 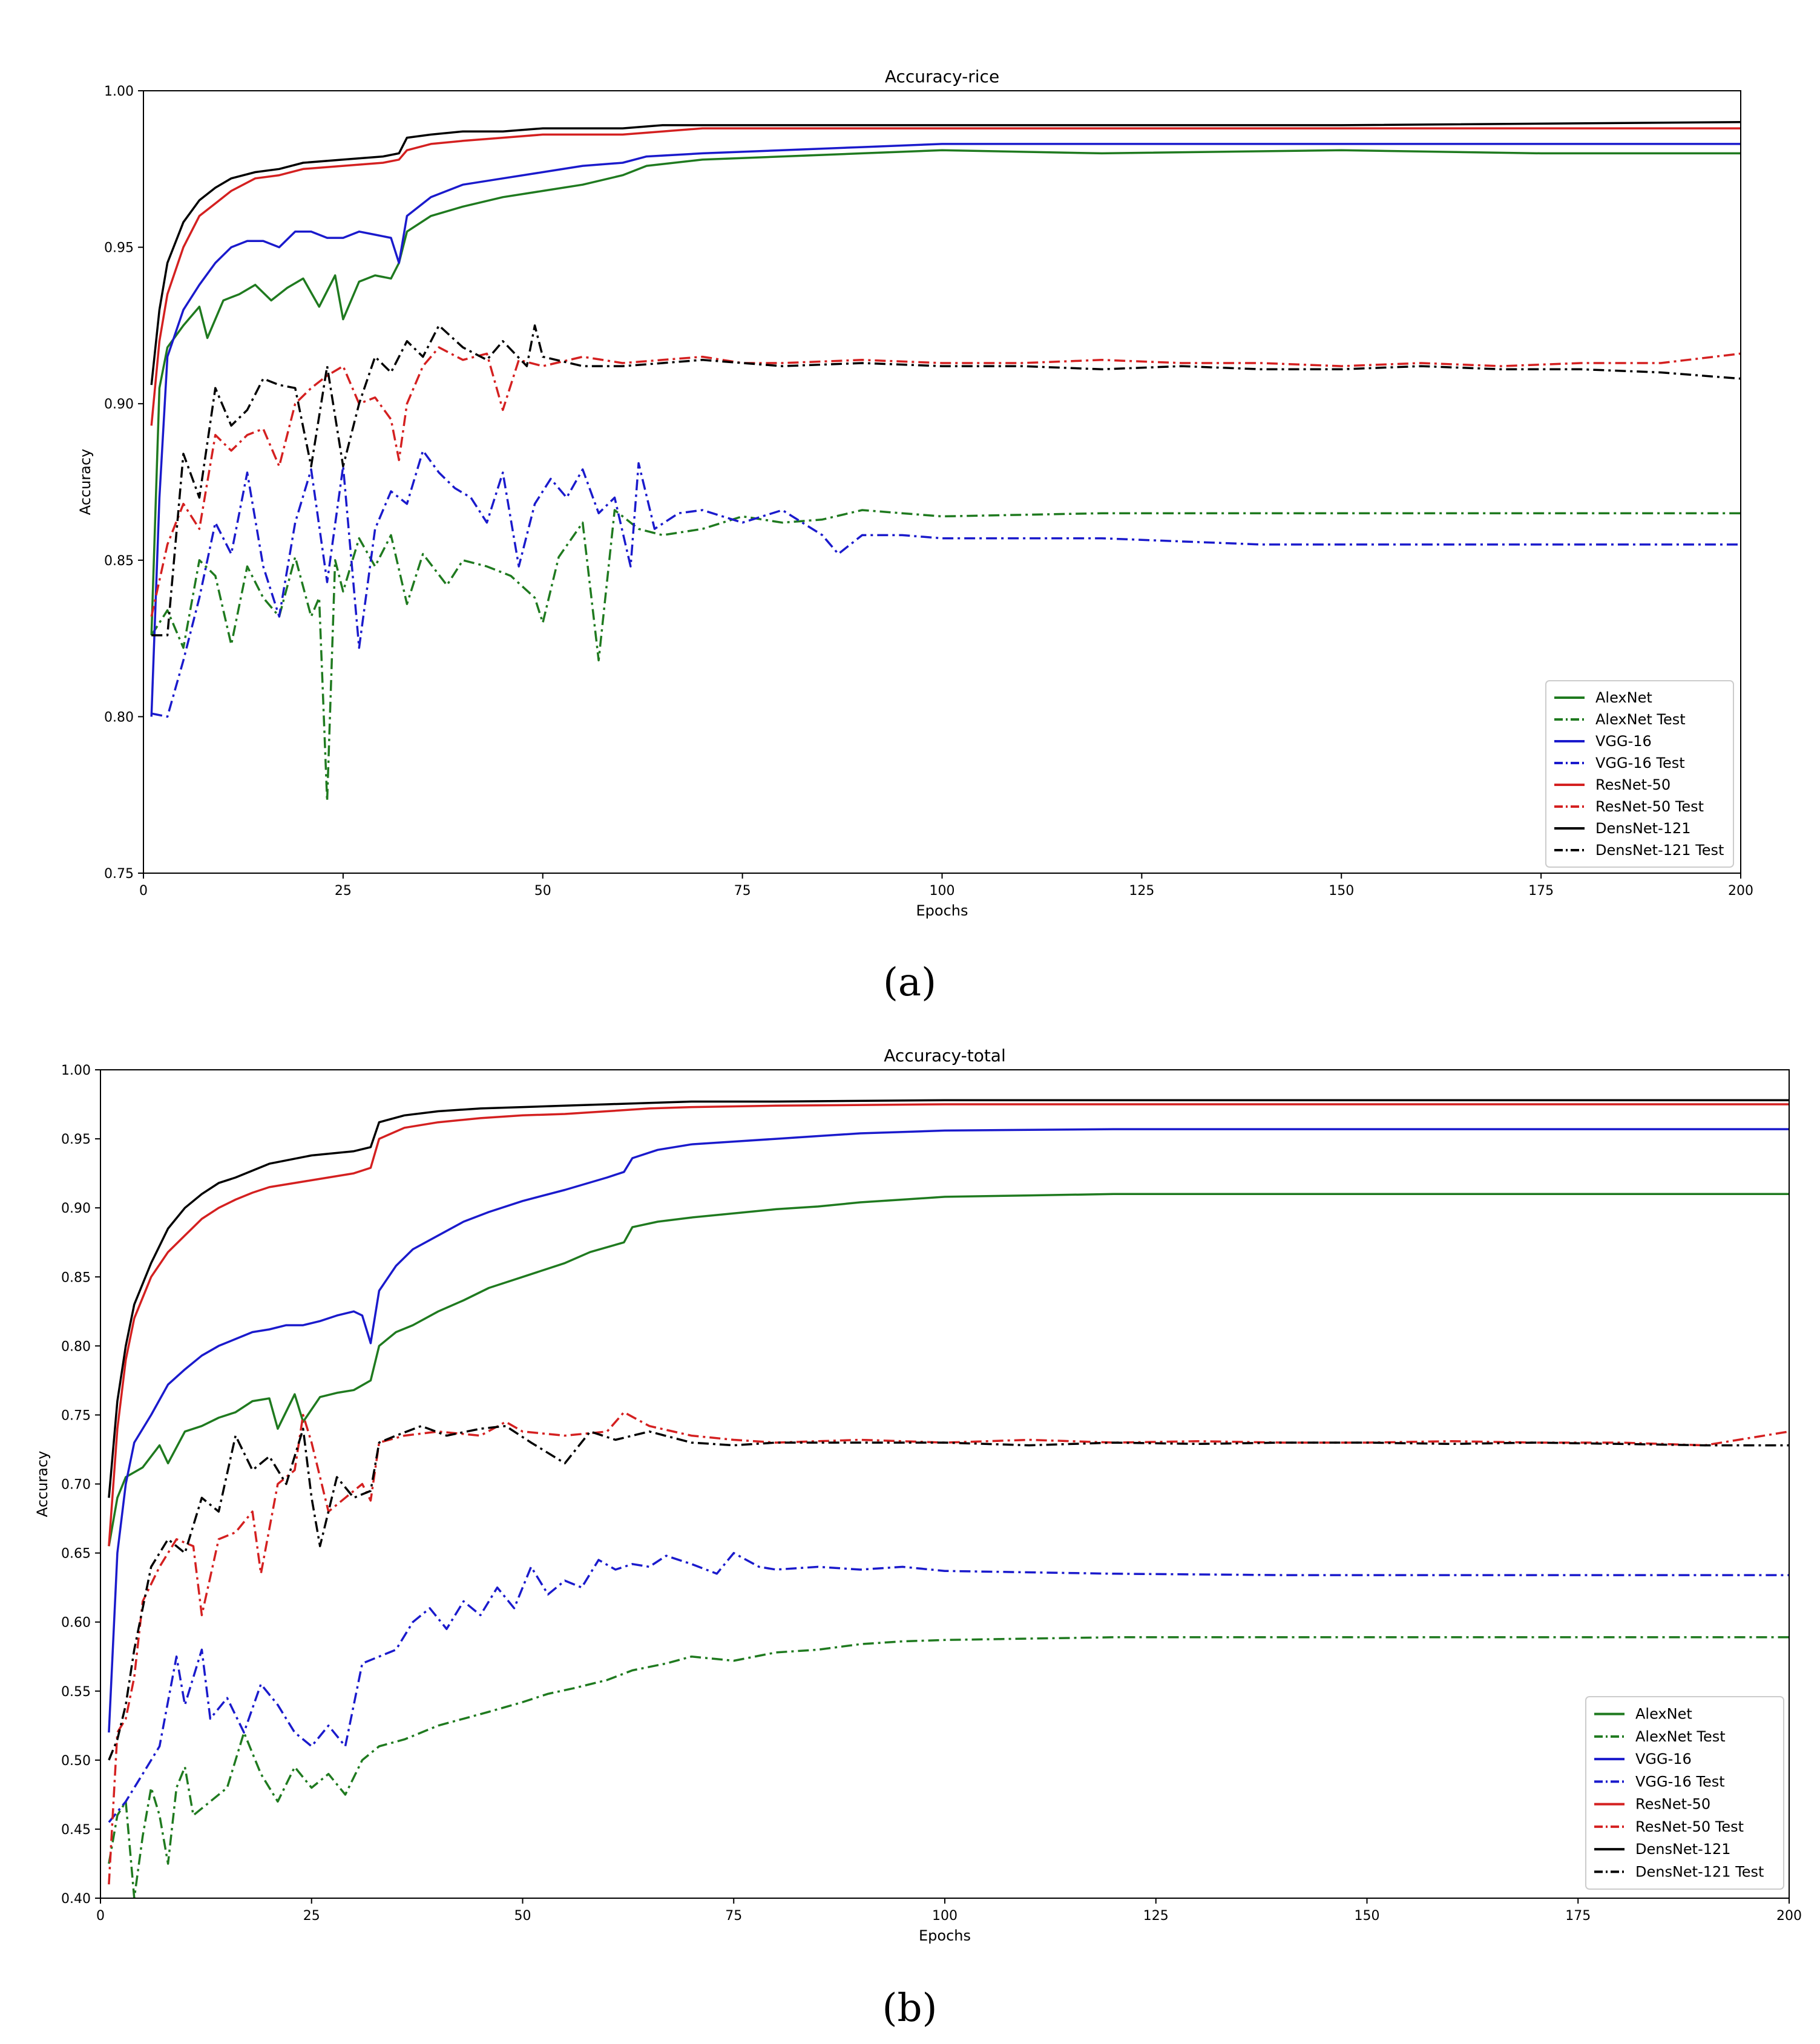 What do you see at coordinates (76, 1762) in the screenshot?
I see `y-tick-label: 0.50` at bounding box center [76, 1762].